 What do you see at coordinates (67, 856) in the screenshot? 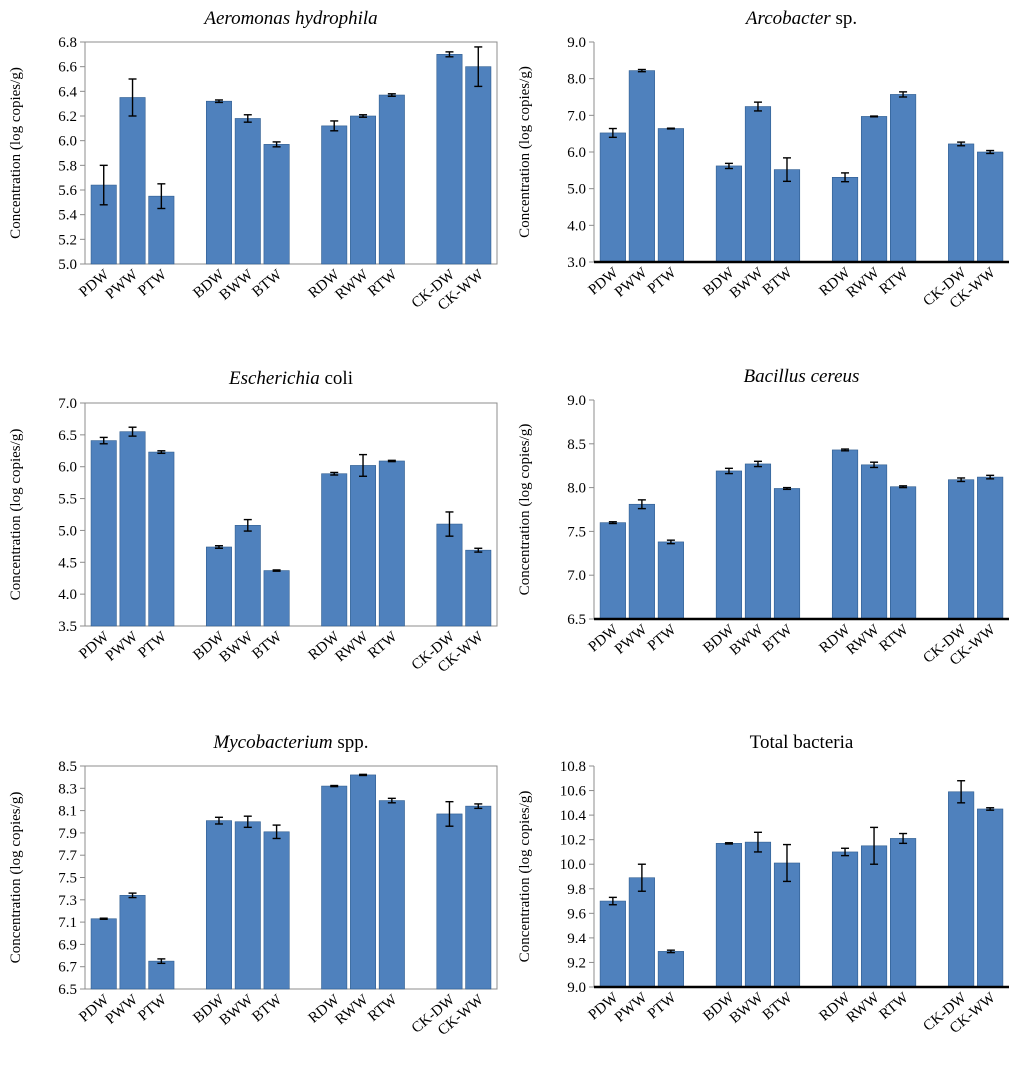
I see `y-tick-label: 7.7` at bounding box center [67, 856].